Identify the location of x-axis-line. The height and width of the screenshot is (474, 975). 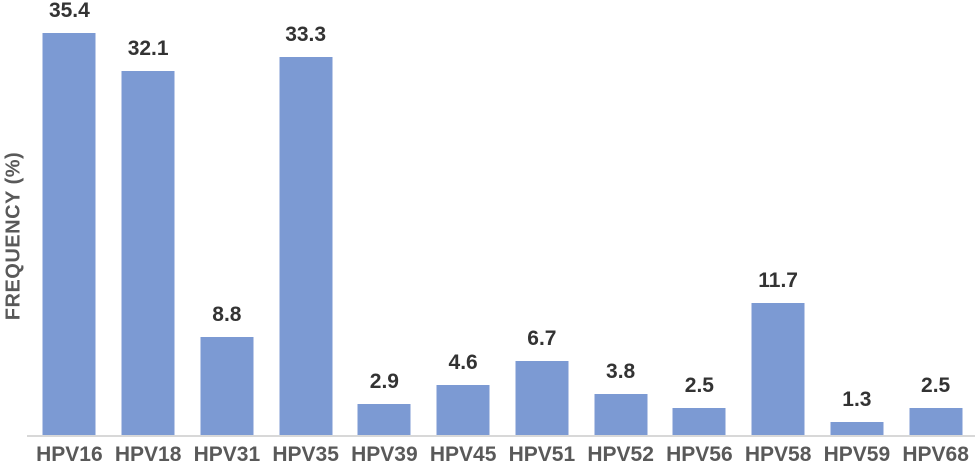
(501, 436).